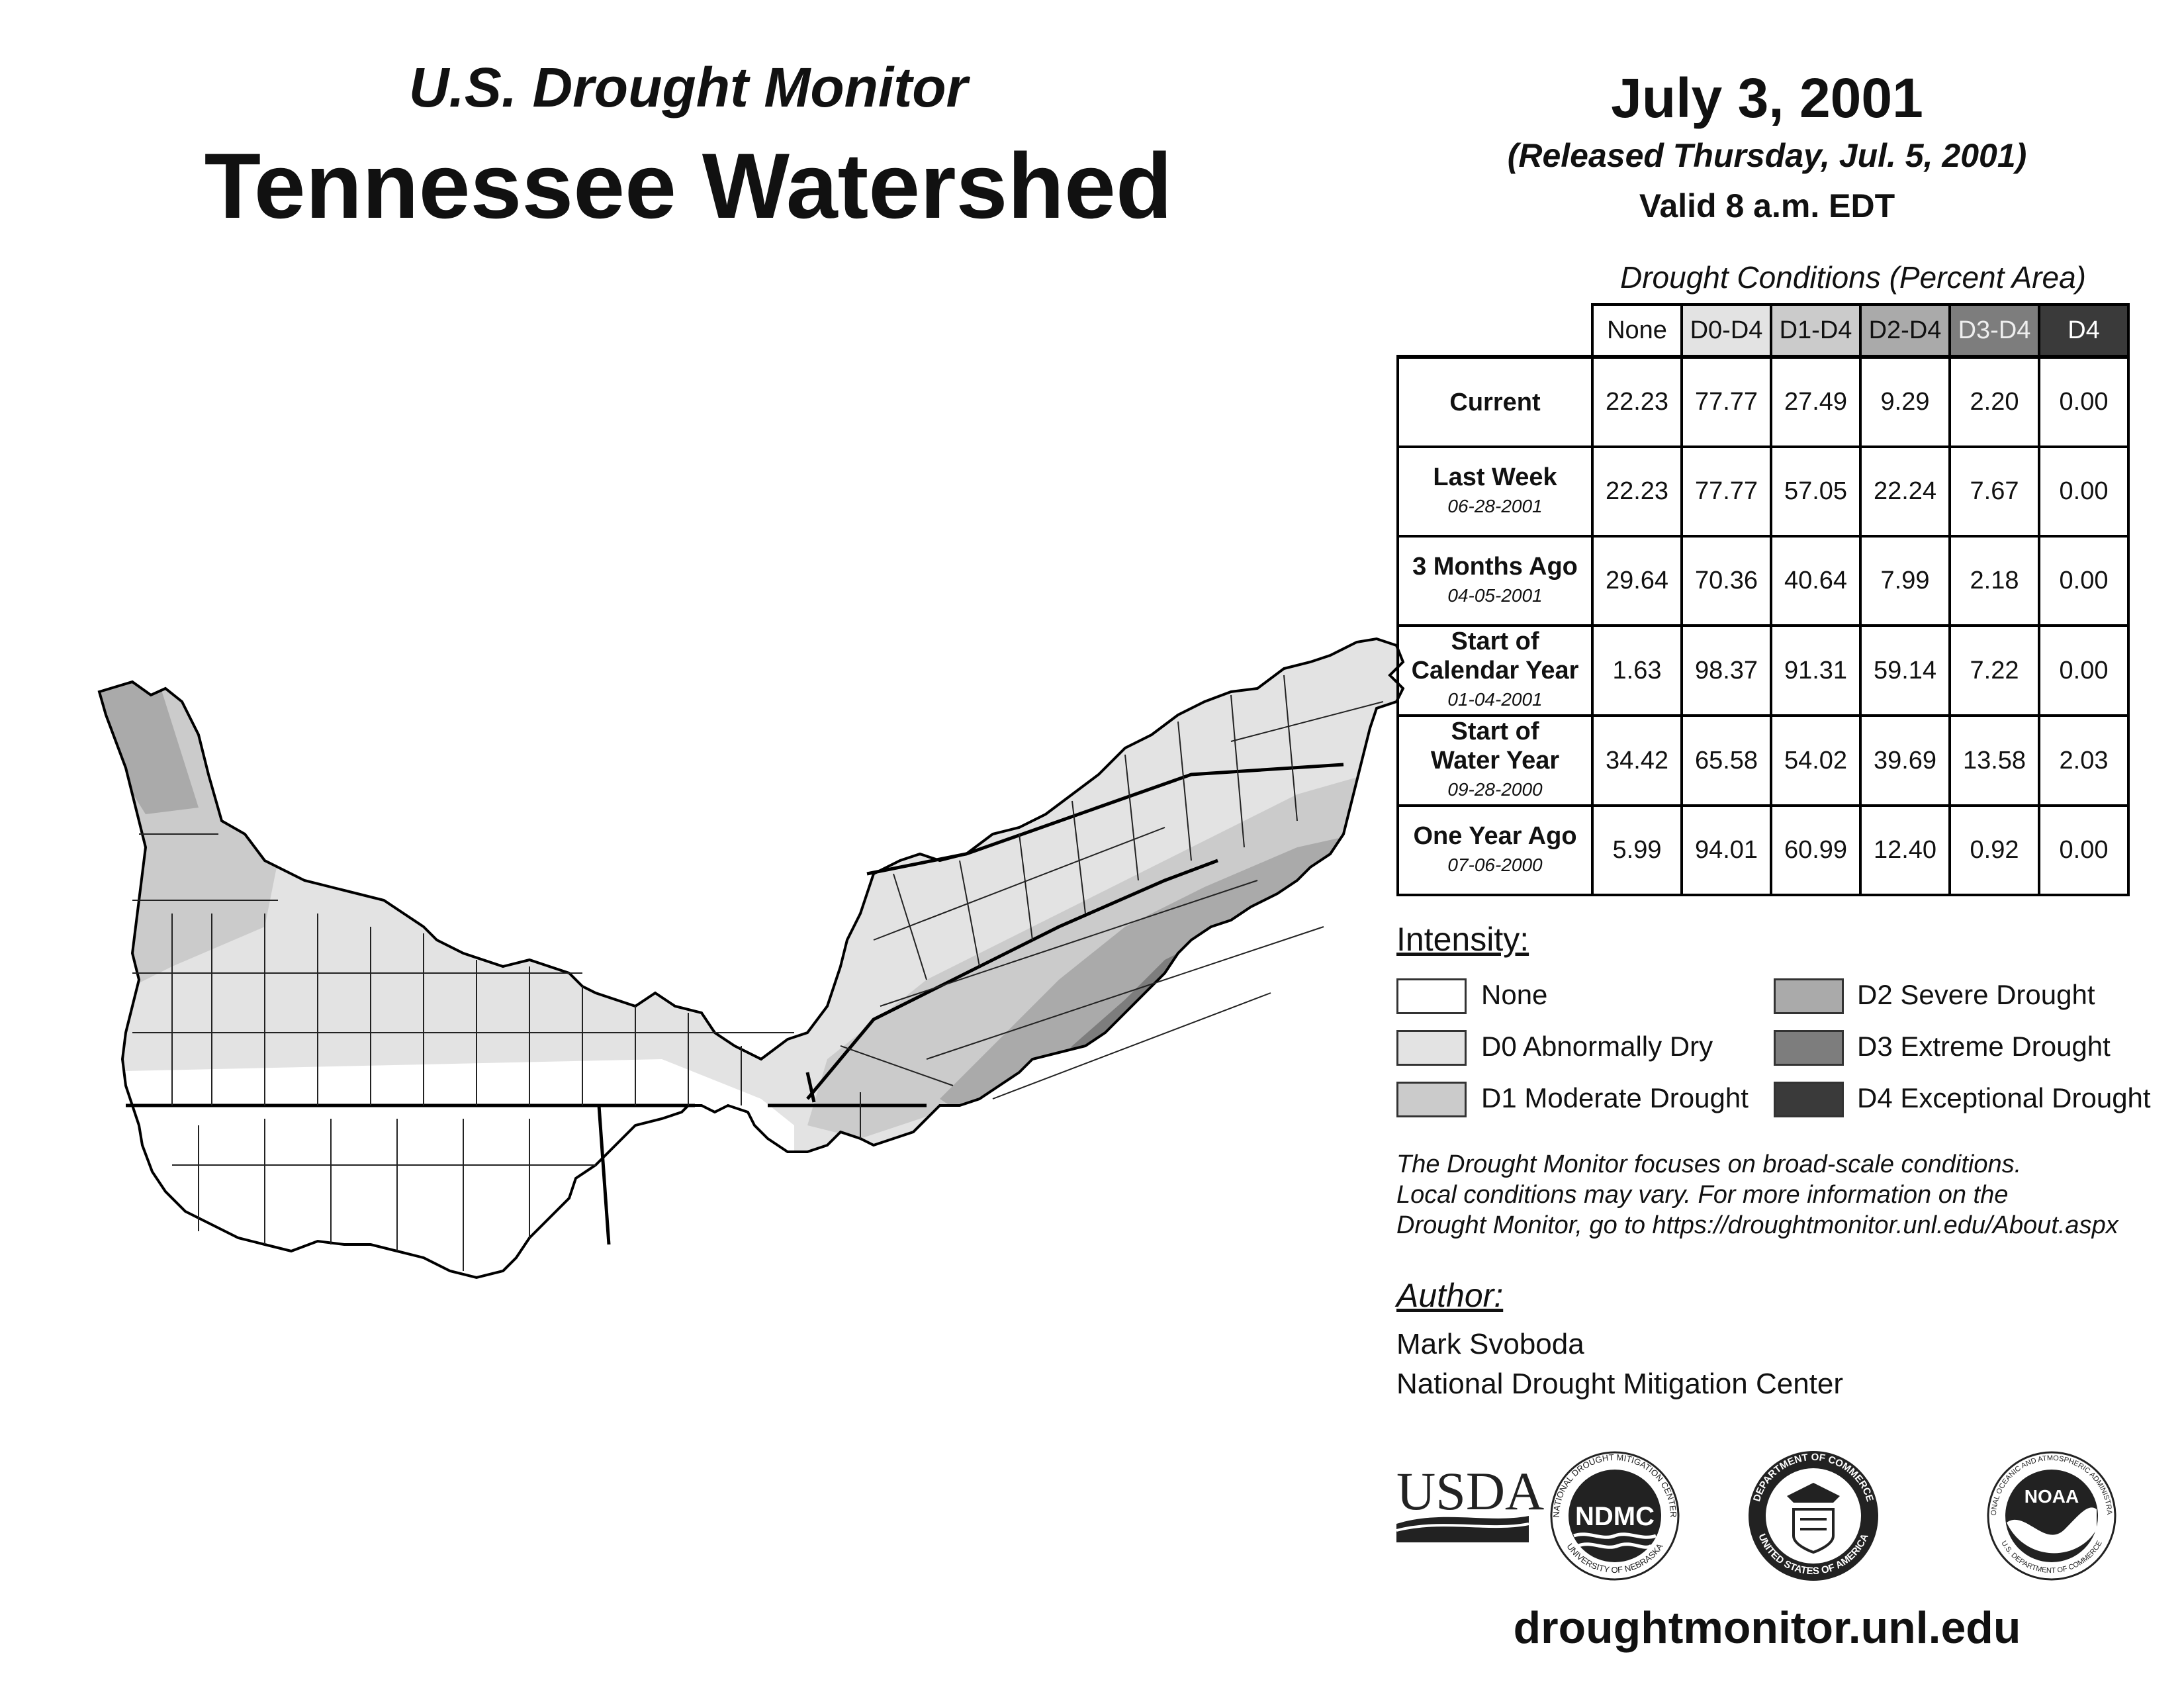 This screenshot has width=2184, height=1688. I want to click on table-cell: 13.58, so click(1994, 760).